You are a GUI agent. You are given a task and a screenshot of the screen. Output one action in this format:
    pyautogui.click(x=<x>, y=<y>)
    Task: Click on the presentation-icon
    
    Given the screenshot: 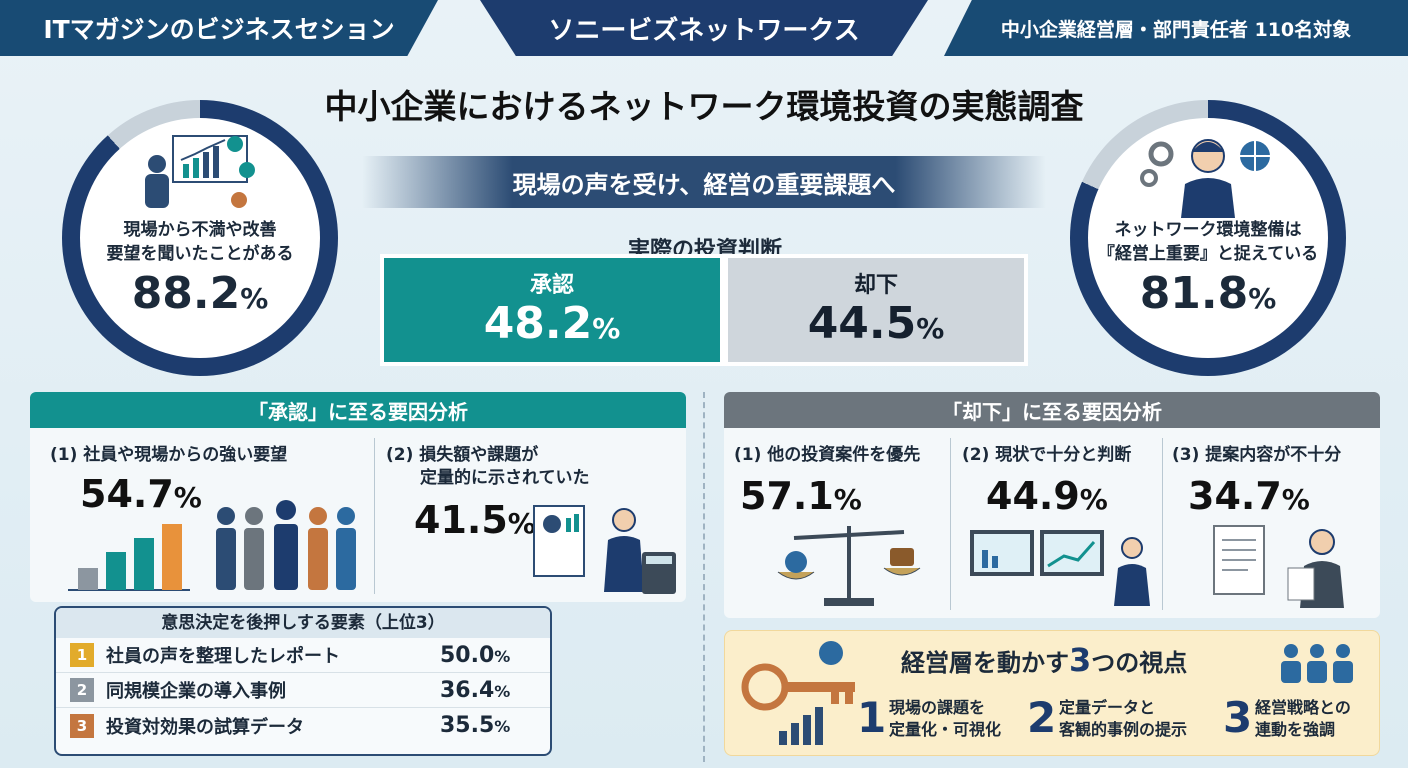 What is the action you would take?
    pyautogui.click(x=200, y=171)
    